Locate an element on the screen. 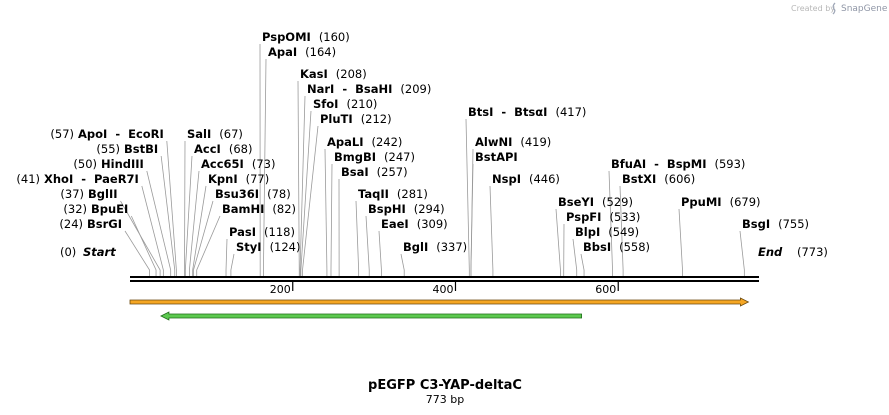  start-label-group: (0) Start is located at coordinates (88, 252).